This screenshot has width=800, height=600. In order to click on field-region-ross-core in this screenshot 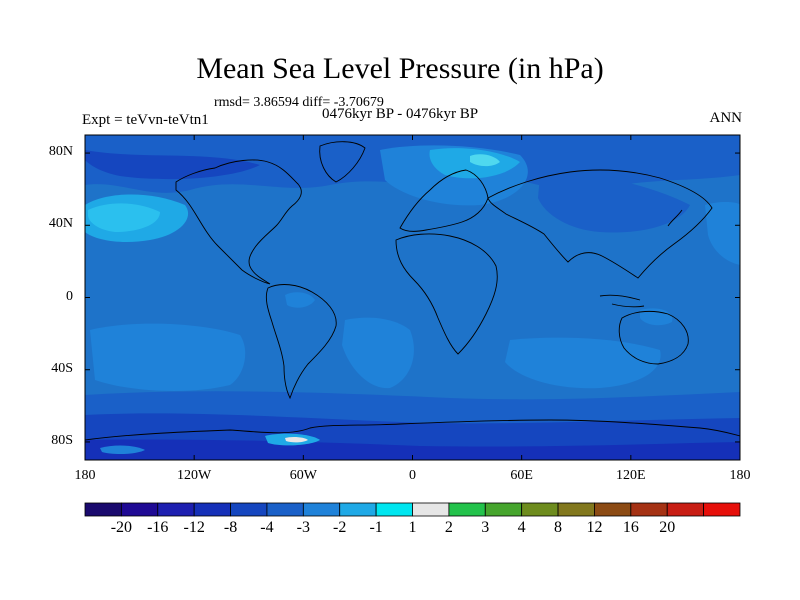, I will do `click(296, 439)`.